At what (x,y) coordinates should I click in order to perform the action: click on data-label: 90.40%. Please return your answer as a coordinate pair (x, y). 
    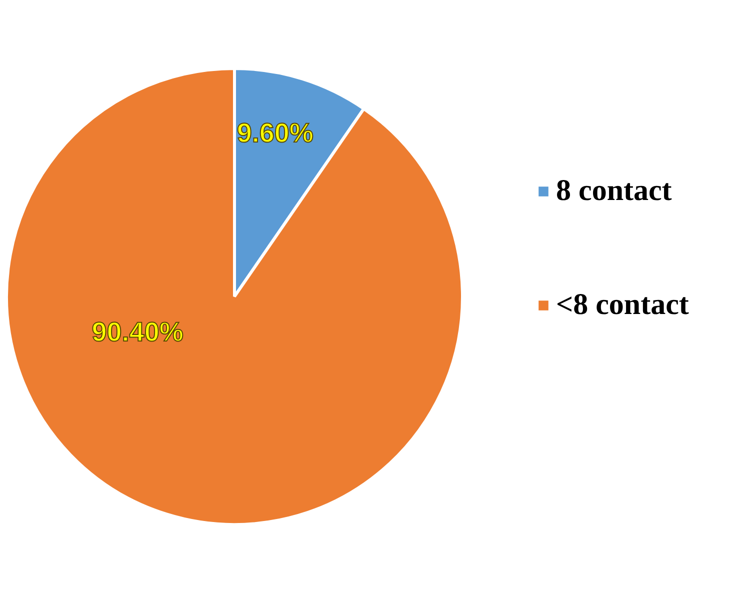
    Looking at the image, I should click on (138, 331).